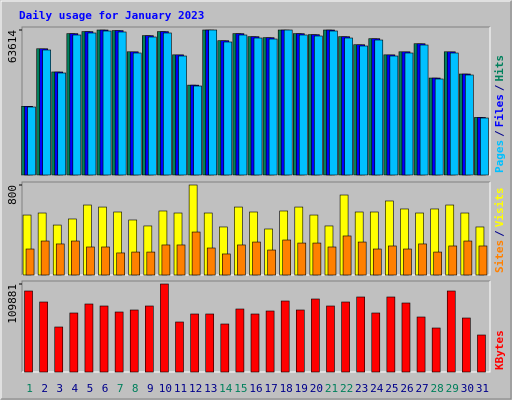  I want to click on x-tick-label: 12, so click(195, 388).